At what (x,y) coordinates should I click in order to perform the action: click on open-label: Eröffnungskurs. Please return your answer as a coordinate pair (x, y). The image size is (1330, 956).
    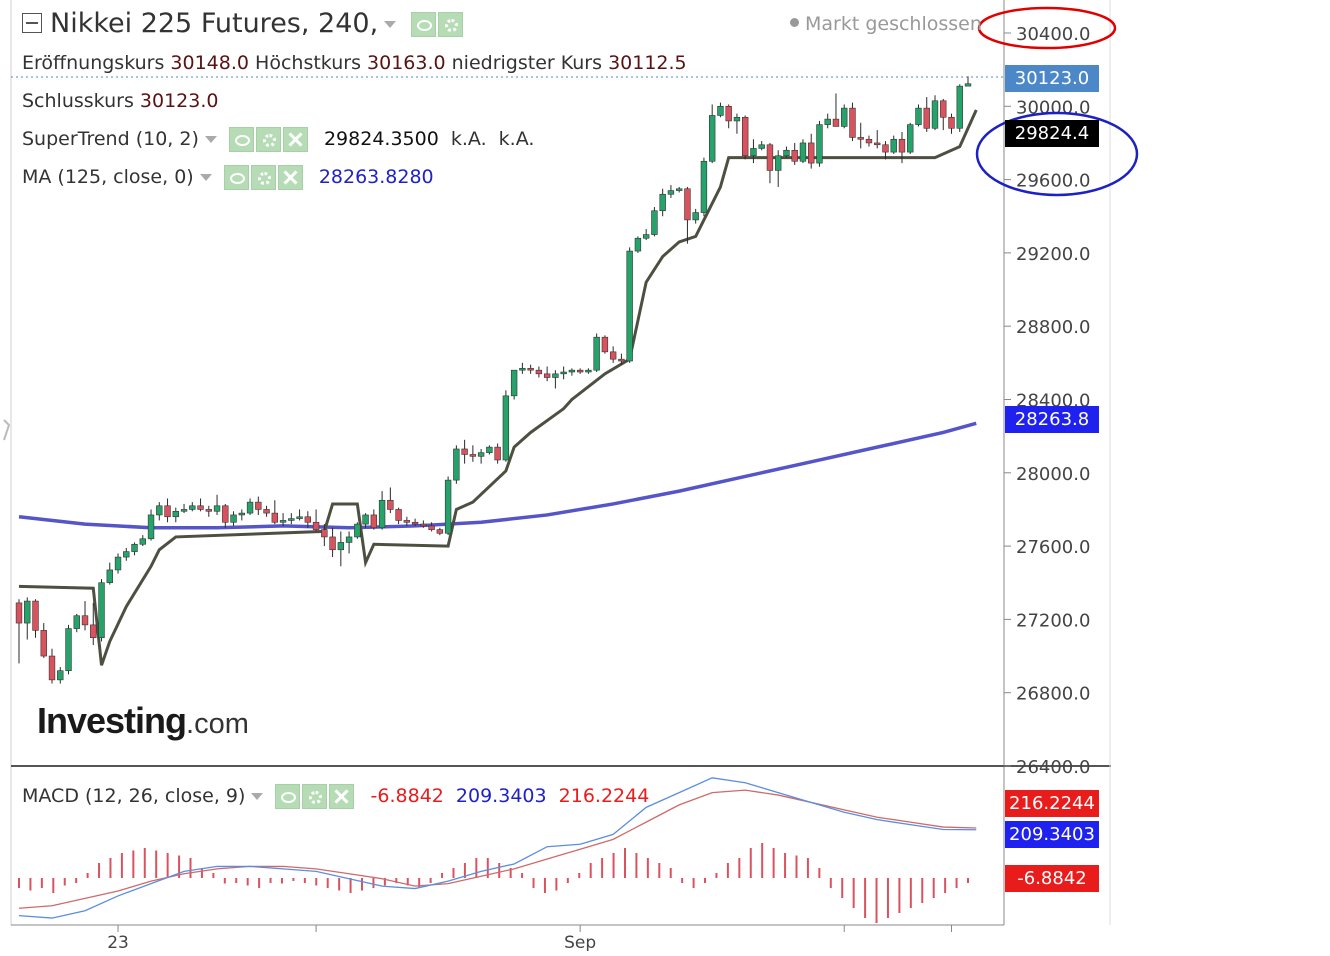
    Looking at the image, I should click on (93, 63).